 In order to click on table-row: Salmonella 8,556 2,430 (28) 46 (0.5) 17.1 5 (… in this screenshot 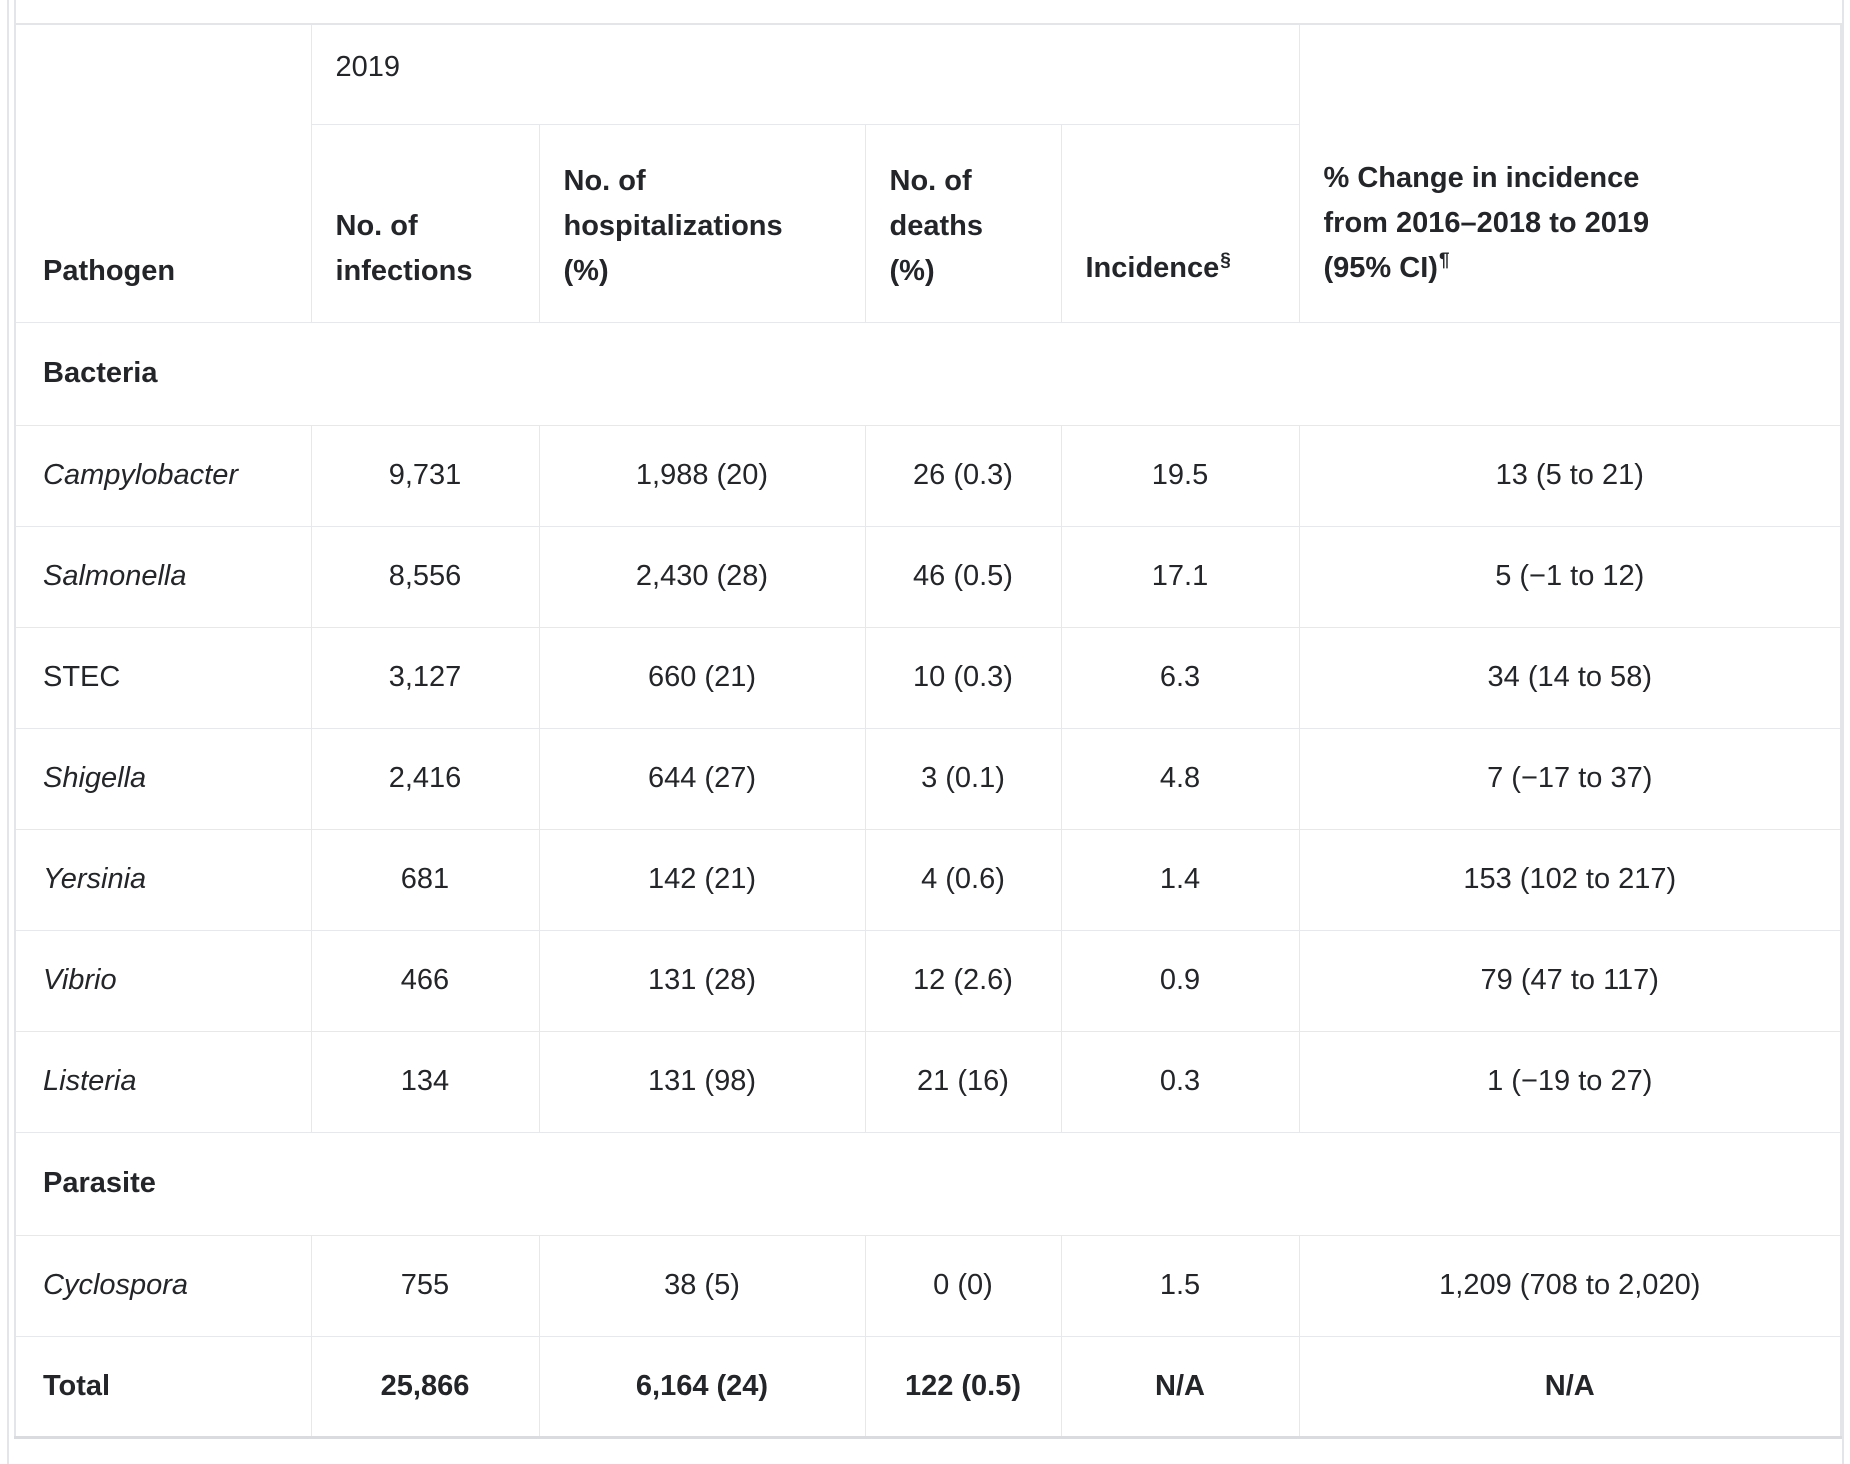, I will do `click(928, 576)`.